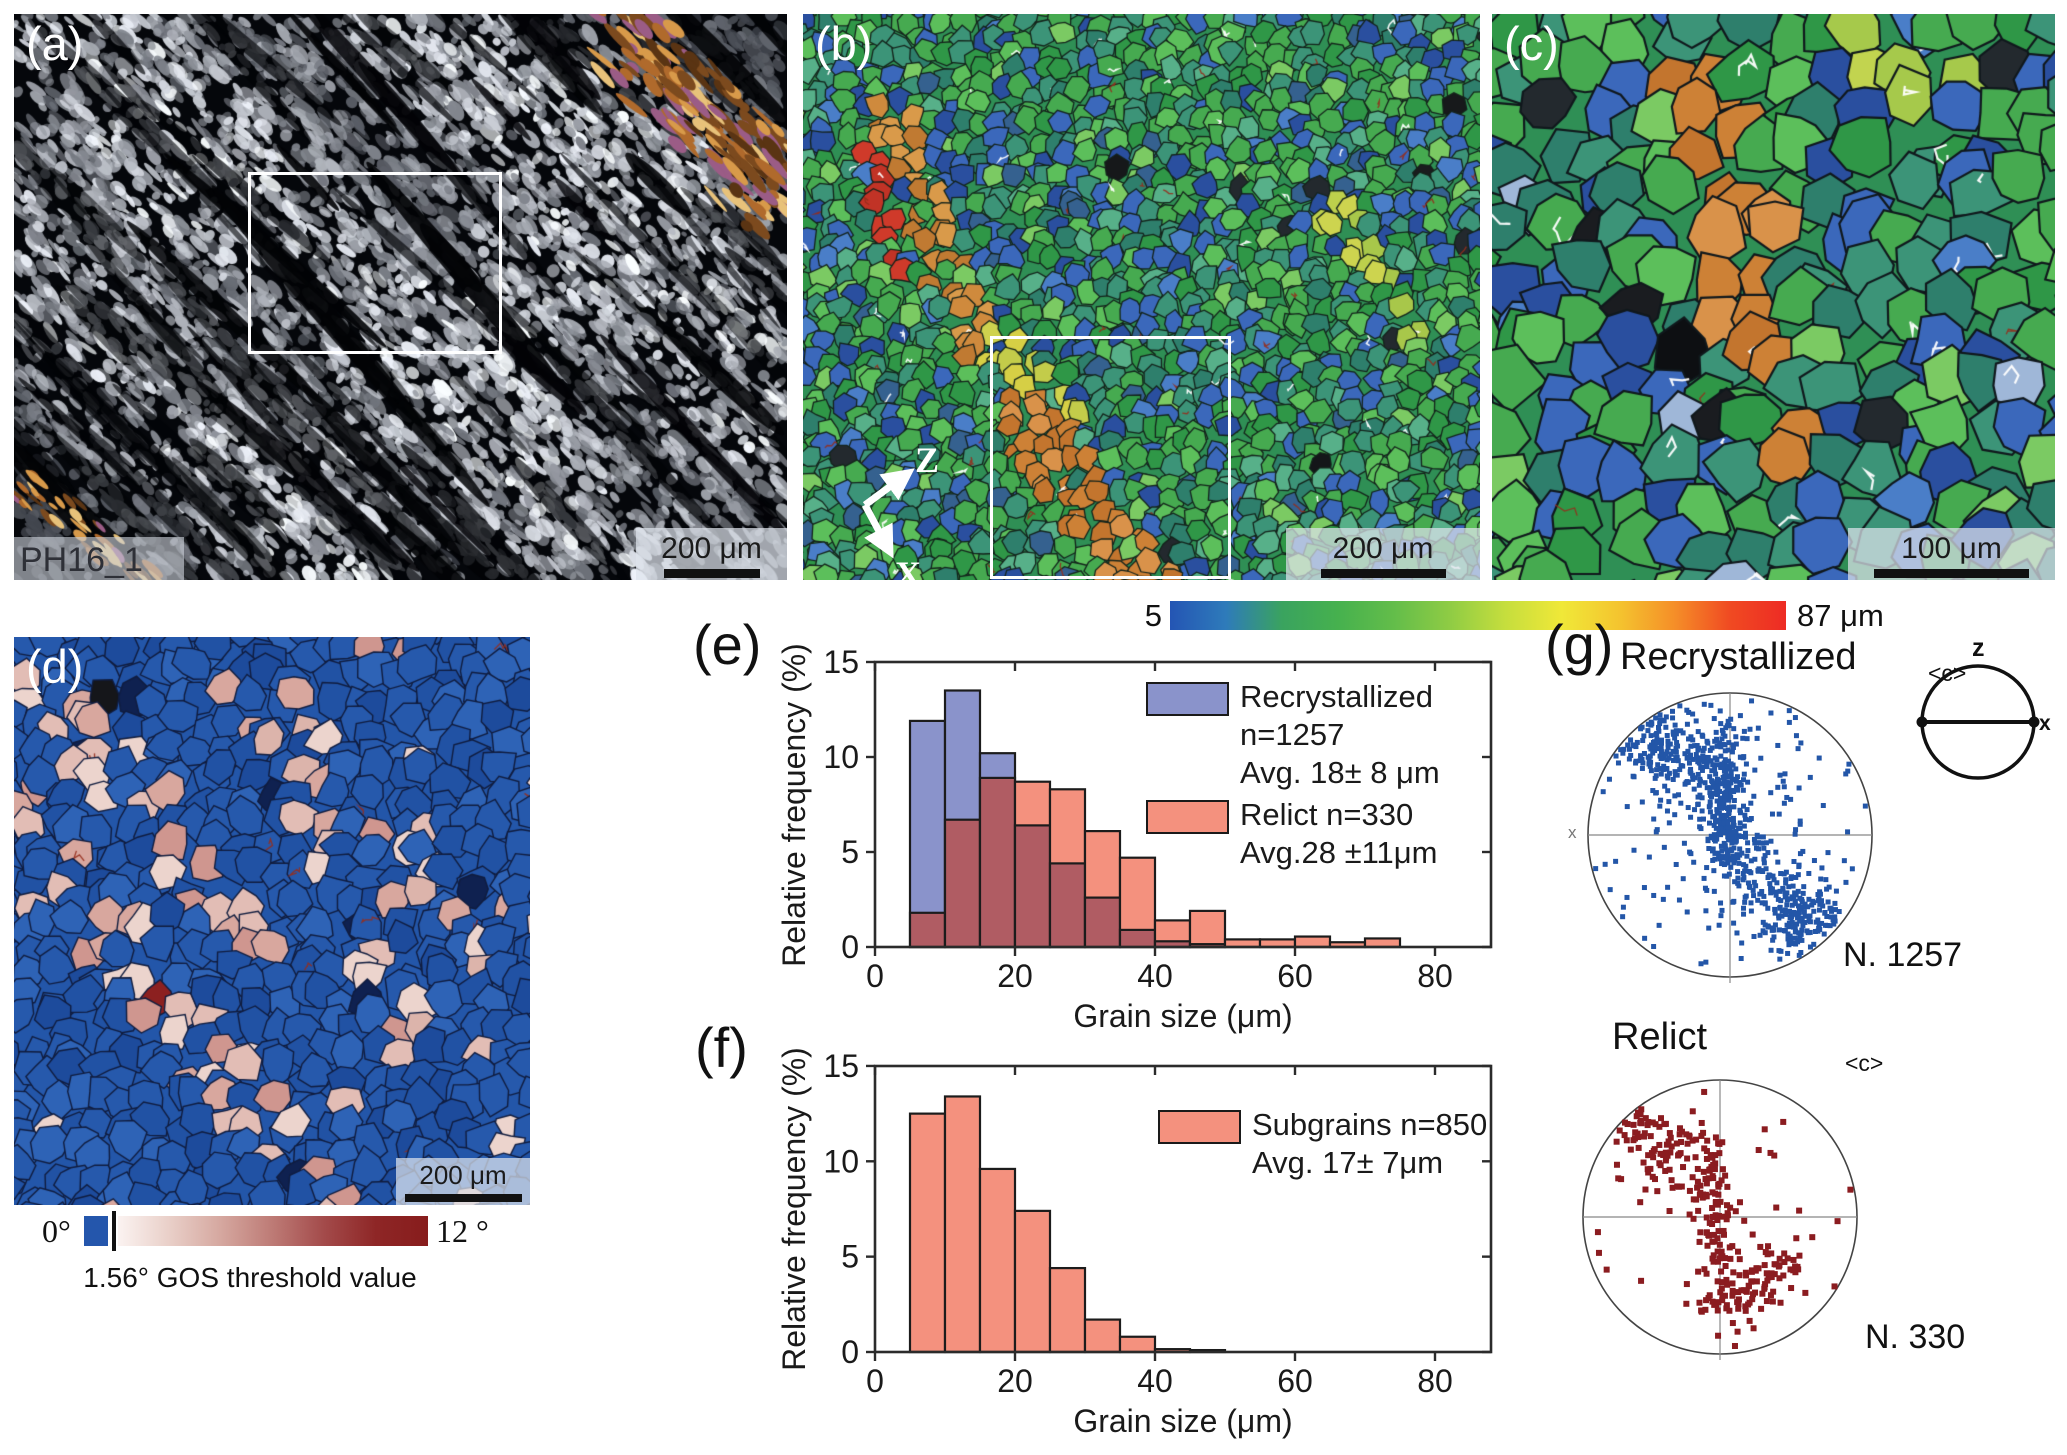 This screenshot has width=2067, height=1455. What do you see at coordinates (1110, 457) in the screenshot?
I see `panel-b-inset-box` at bounding box center [1110, 457].